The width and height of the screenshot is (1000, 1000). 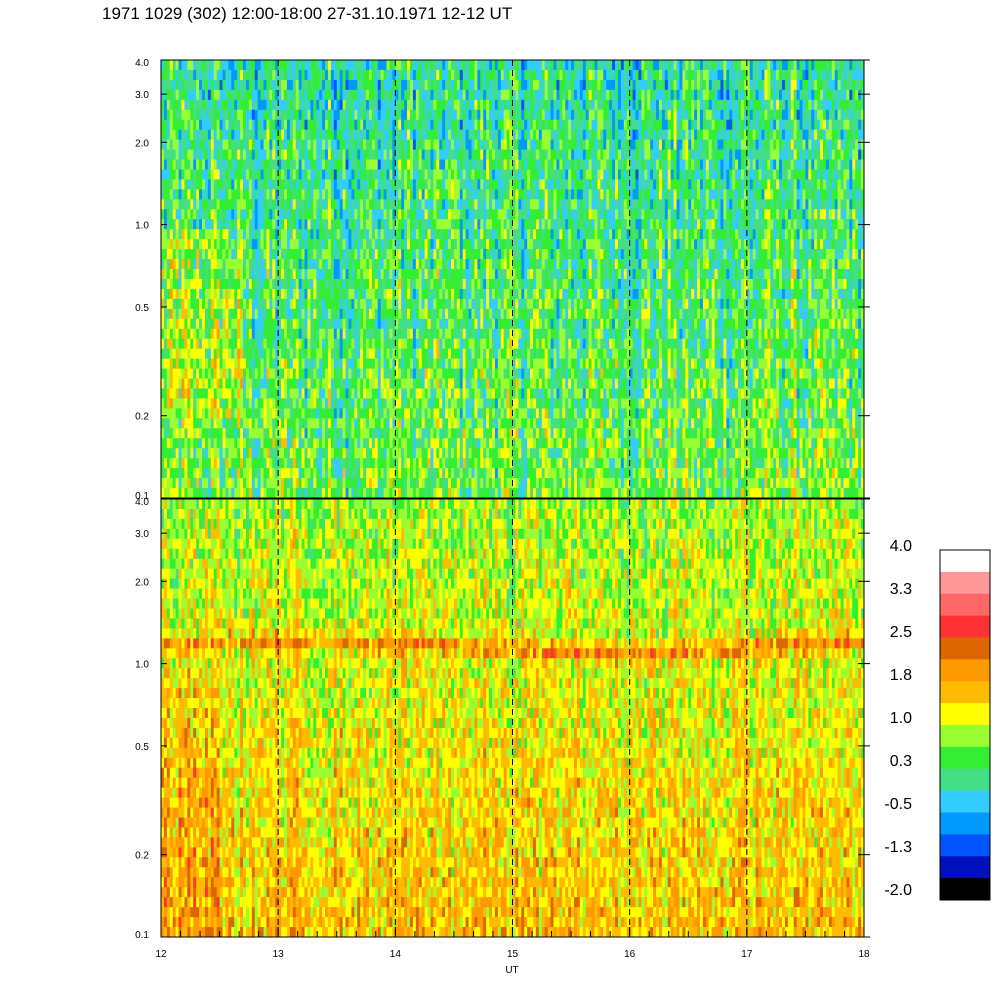 I want to click on x-axis-title: UT, so click(x=511, y=970).